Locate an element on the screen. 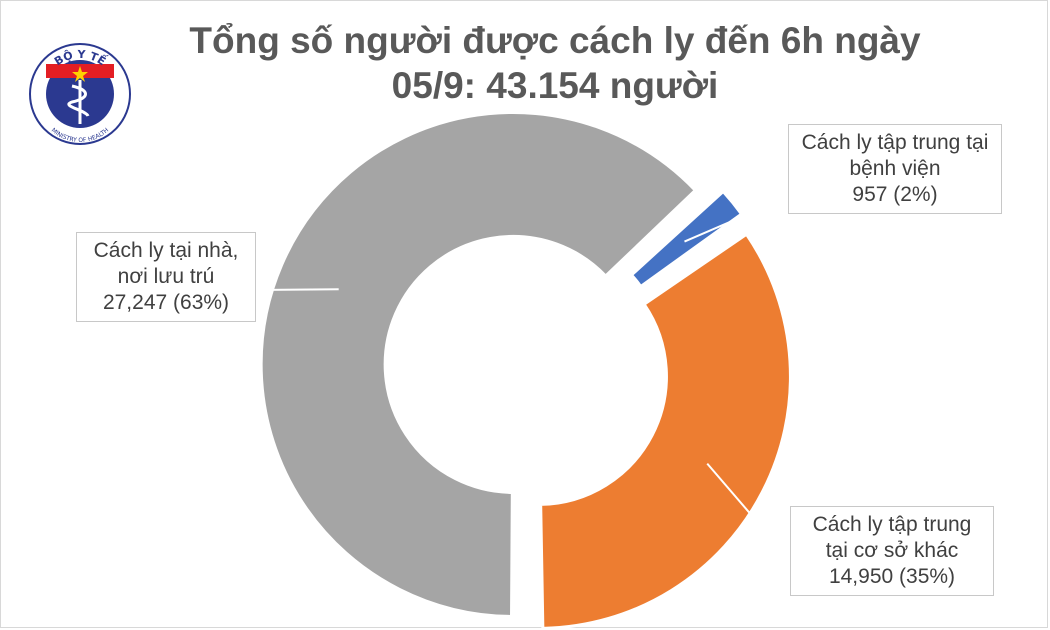  callout-hospital-label-1: Cách ly tập trung tại is located at coordinates (895, 142).